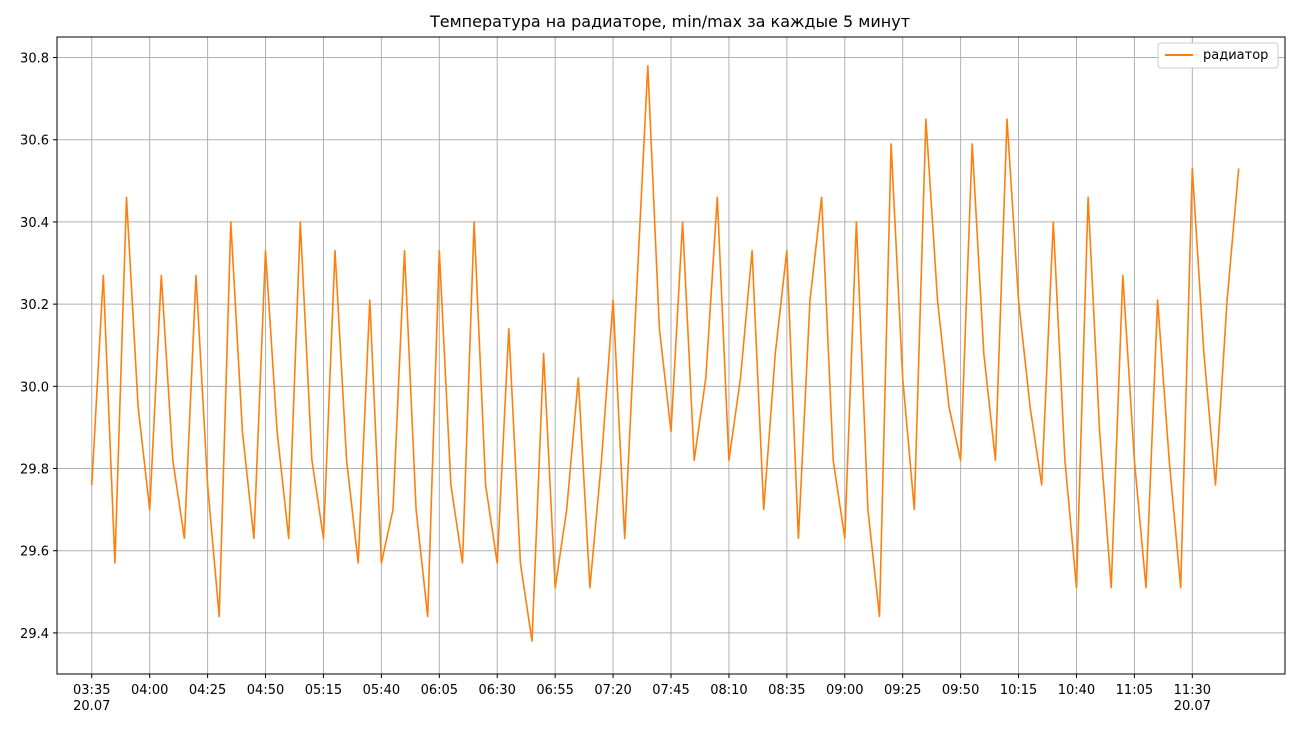 Image resolution: width=1300 pixels, height=731 pixels. What do you see at coordinates (1018, 690) in the screenshot?
I see `x-tick-label: 10:15` at bounding box center [1018, 690].